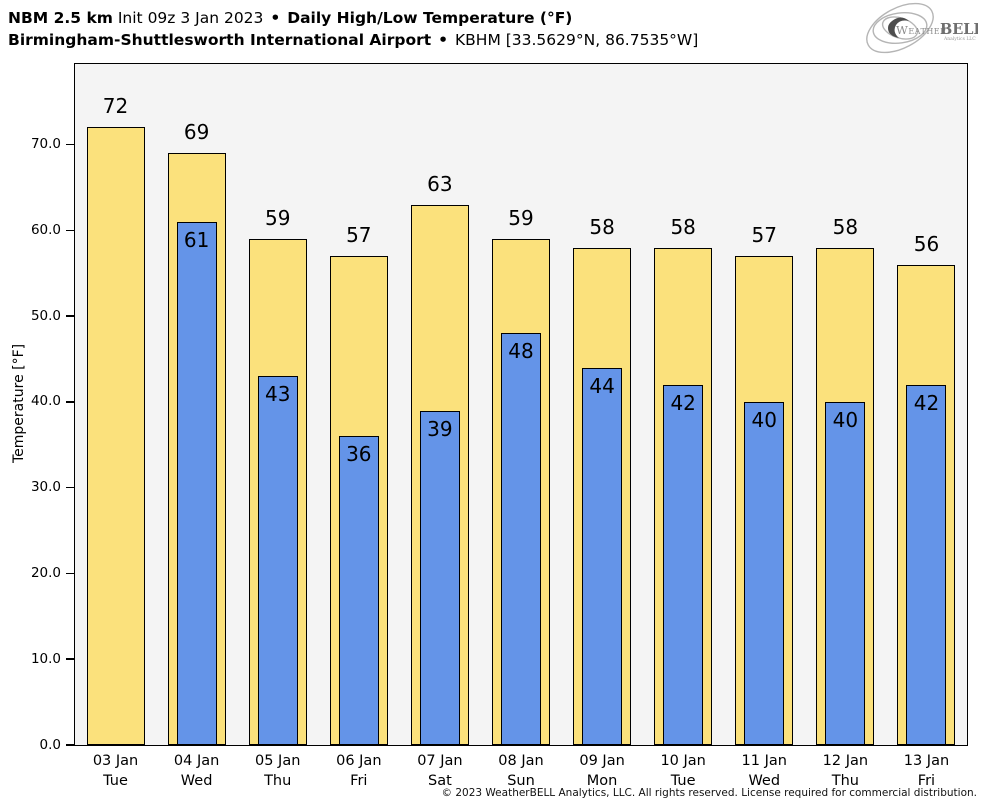  Describe the element at coordinates (898, 27) in the screenshot. I see `swirl-center` at that location.